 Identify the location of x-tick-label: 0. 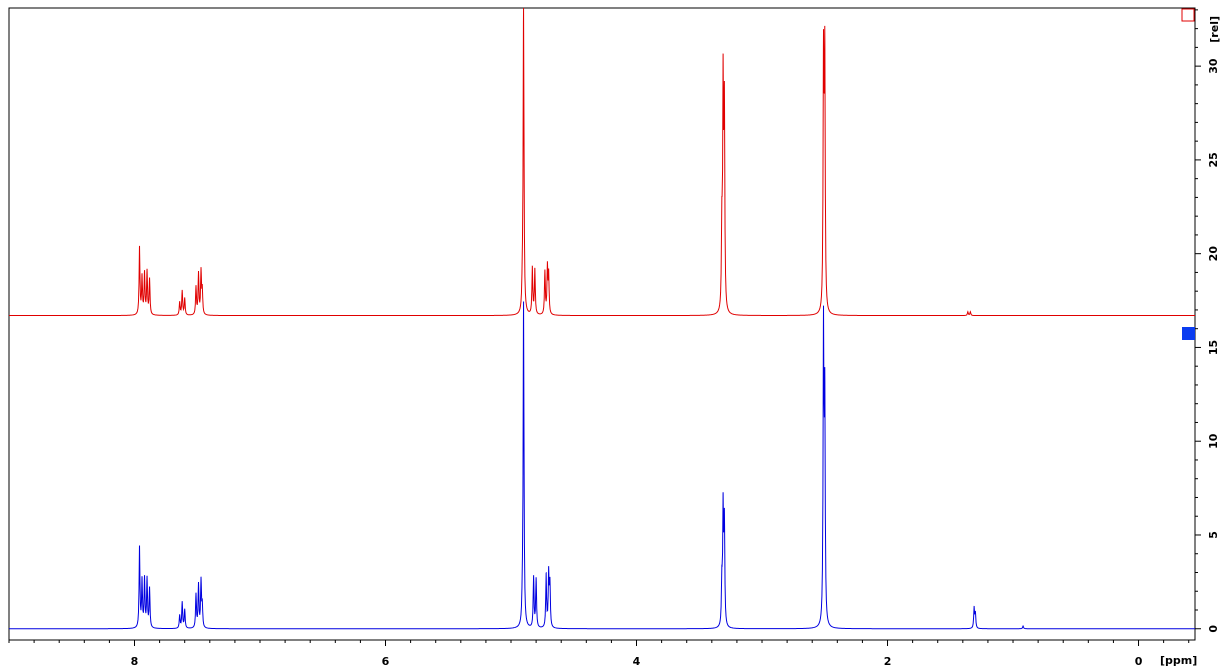
(1139, 661).